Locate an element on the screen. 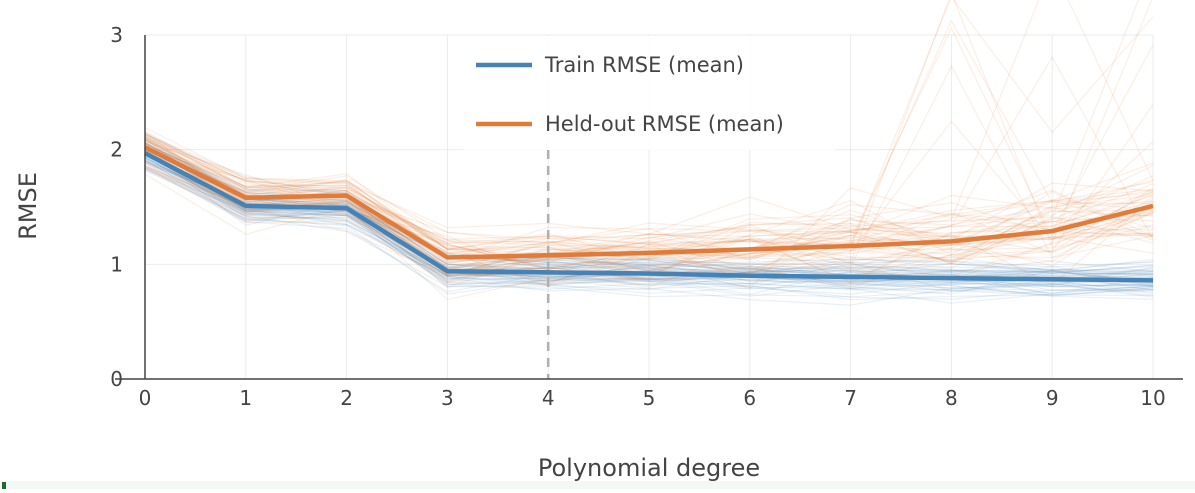  legend-entry-0: Train RMSE (mean) is located at coordinates (644, 65).